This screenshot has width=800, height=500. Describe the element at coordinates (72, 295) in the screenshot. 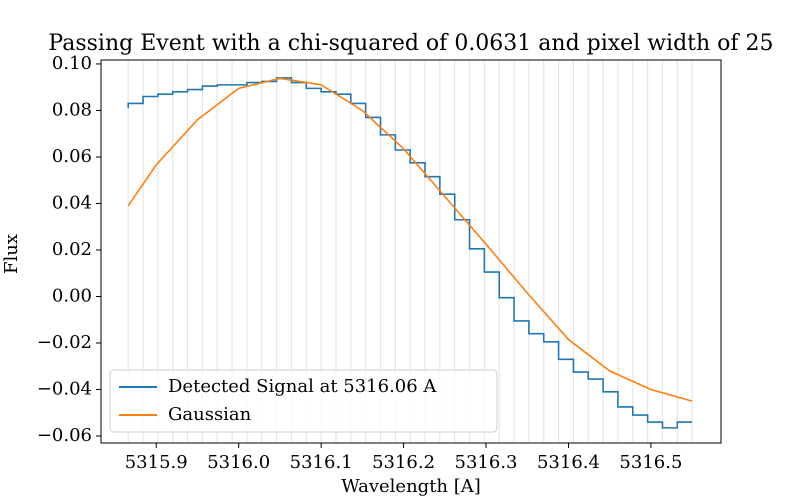

I see `y-tick-label: 0.00` at that location.